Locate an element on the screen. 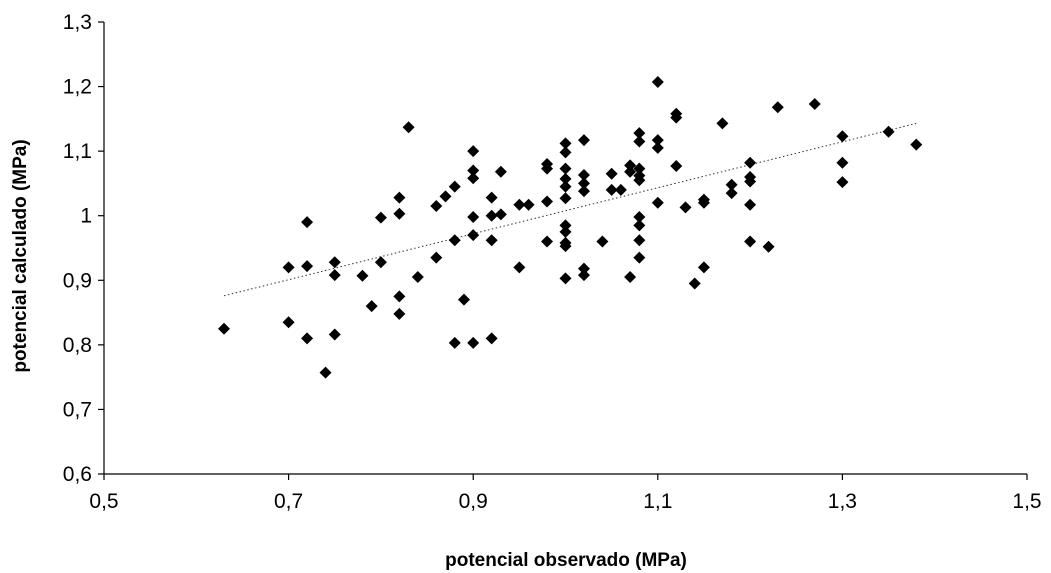  x-tick-label: 0,7 is located at coordinates (288, 501).